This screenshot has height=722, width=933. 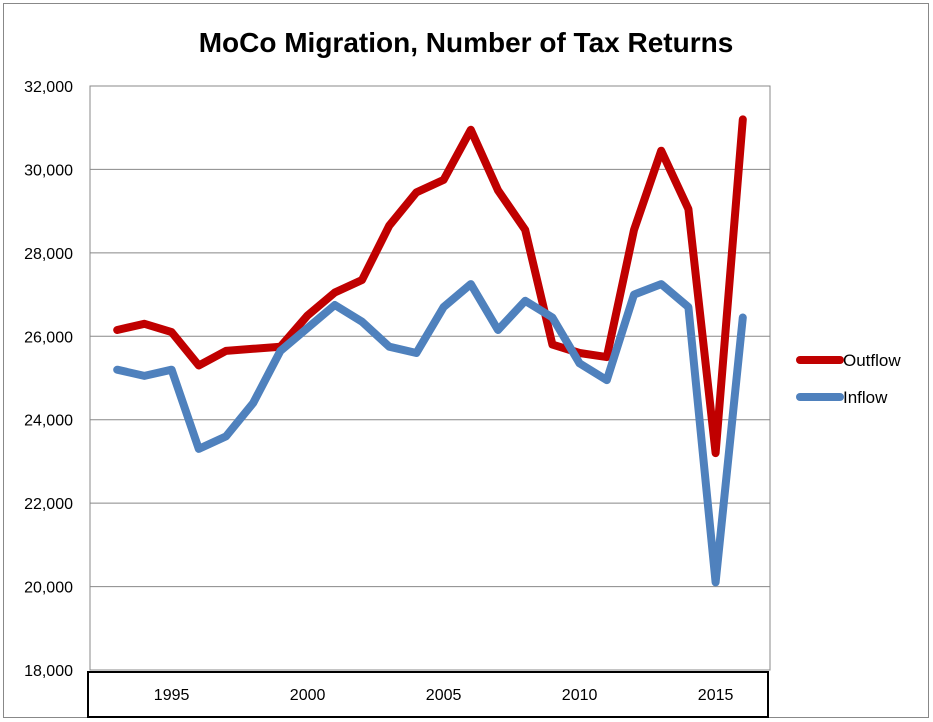 I want to click on x-tick-label: 2015, so click(x=716, y=695).